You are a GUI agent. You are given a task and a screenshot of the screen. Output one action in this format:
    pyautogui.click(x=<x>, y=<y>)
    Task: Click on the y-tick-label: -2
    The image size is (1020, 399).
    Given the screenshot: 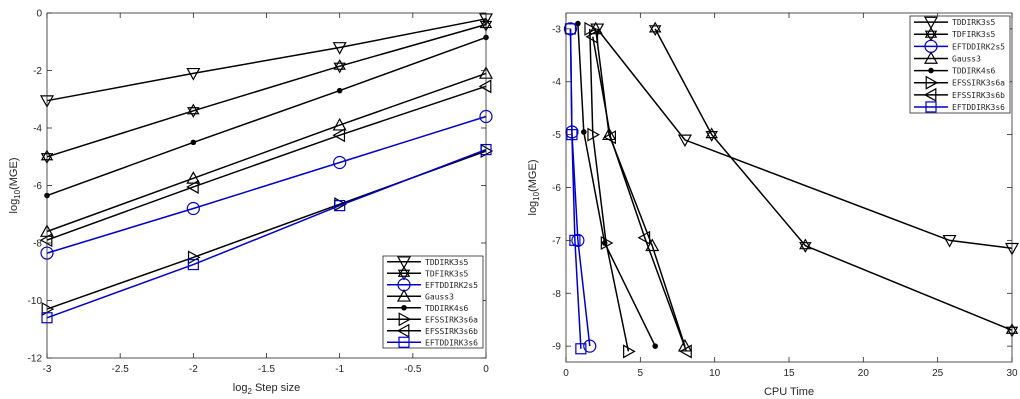 What is the action you would take?
    pyautogui.click(x=37, y=71)
    